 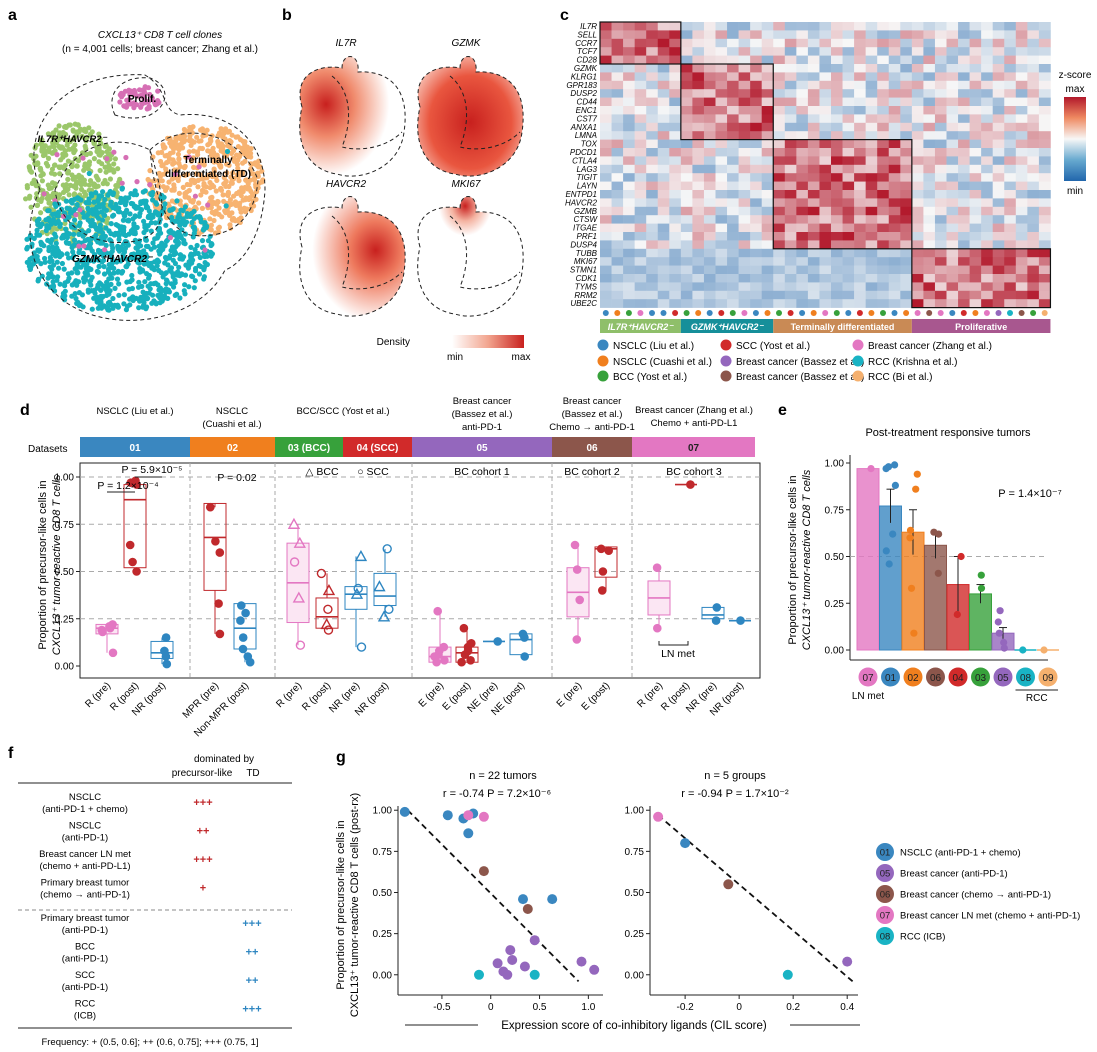 I want to click on bar-06: 06, so click(x=935, y=607).